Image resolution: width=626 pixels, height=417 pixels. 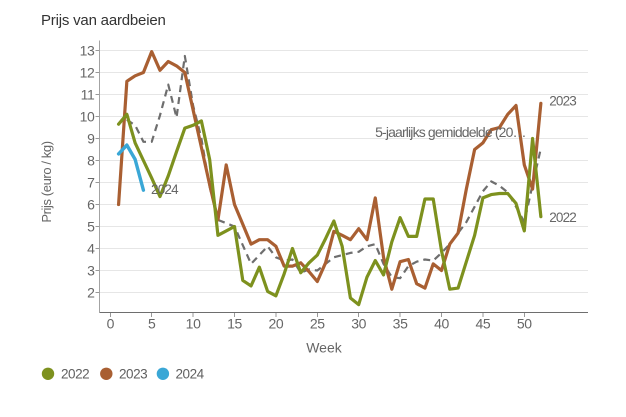 What do you see at coordinates (91, 138) in the screenshot?
I see `svg-text: 9` at bounding box center [91, 138].